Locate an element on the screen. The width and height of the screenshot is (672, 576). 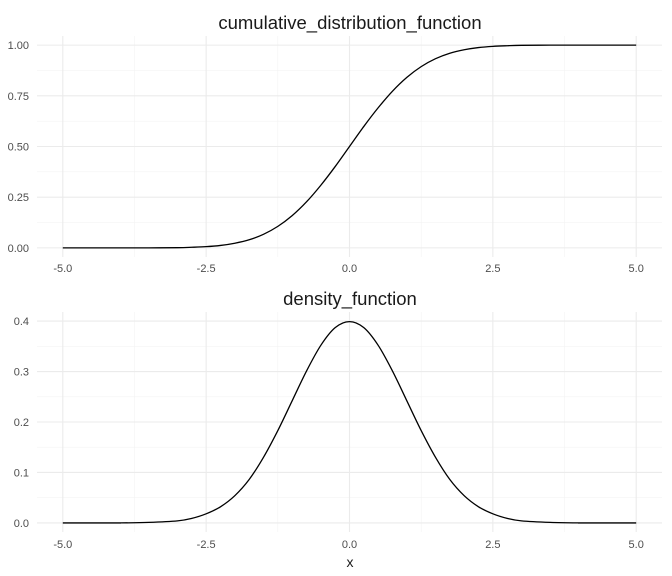
cdf-y-tick-label: 0.50 is located at coordinates (18, 148).